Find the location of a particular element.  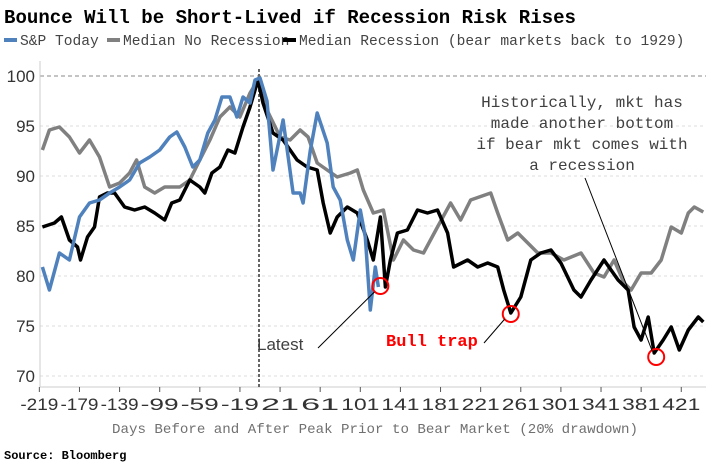

x-tick-label: 381 is located at coordinates (641, 404).